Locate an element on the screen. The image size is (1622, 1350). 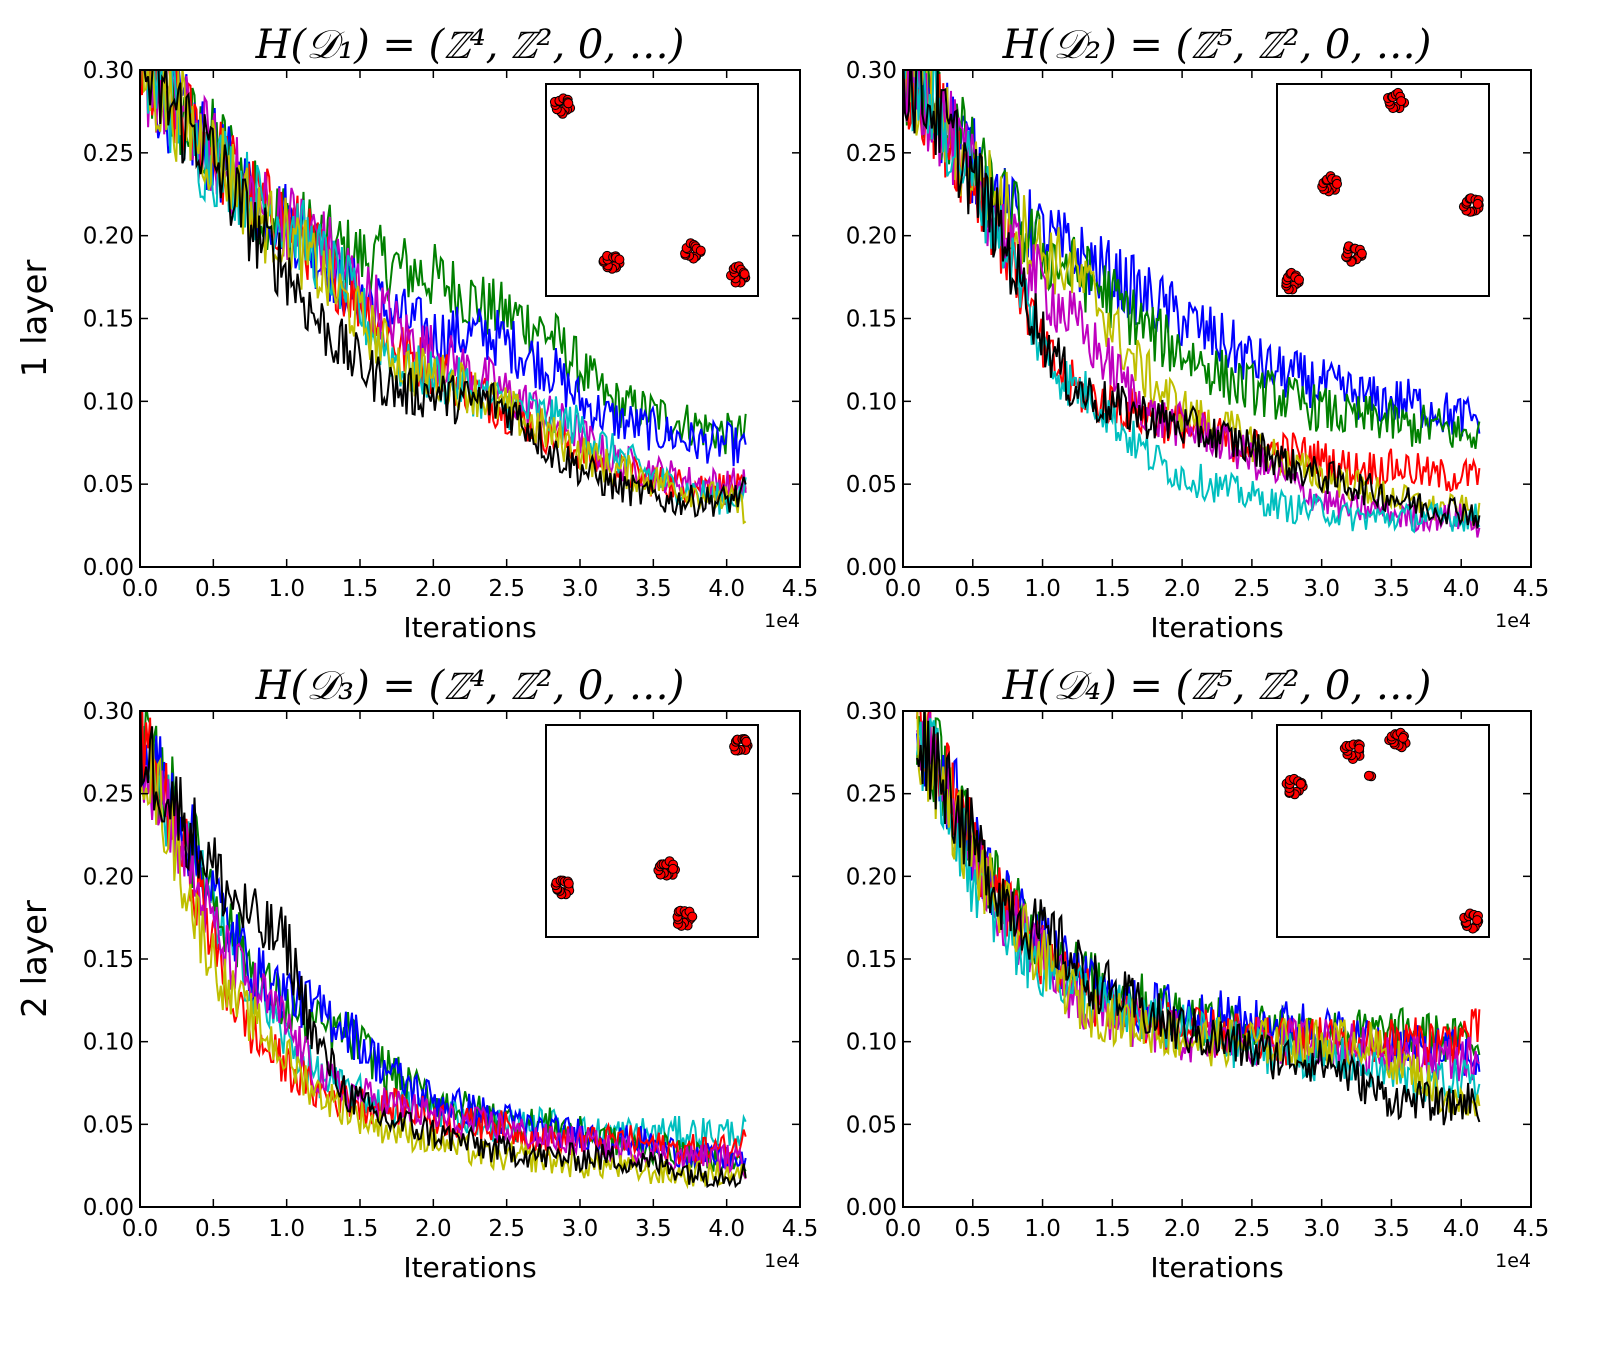
subplot-title: H(𝒟₄) = (ℤ⁵, ℤ², 0, …) is located at coordinates (1217, 686).